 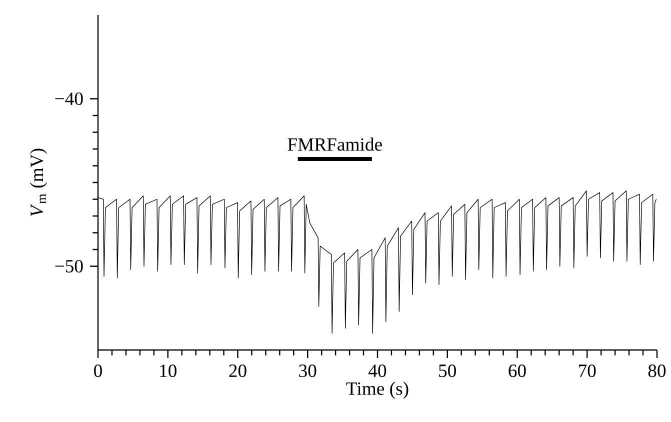 What do you see at coordinates (237, 371) in the screenshot?
I see `x-tick-label: 20` at bounding box center [237, 371].